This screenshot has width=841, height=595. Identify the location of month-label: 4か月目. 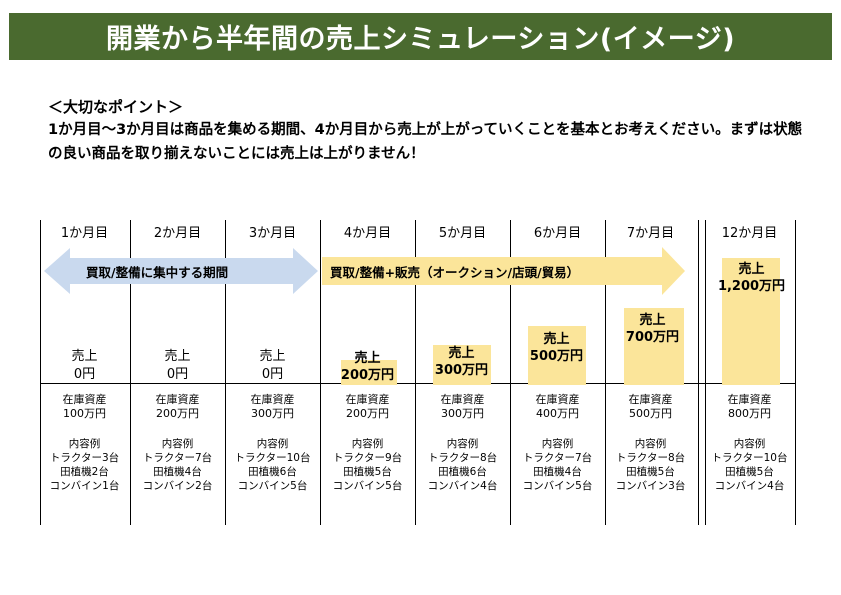
(367, 233).